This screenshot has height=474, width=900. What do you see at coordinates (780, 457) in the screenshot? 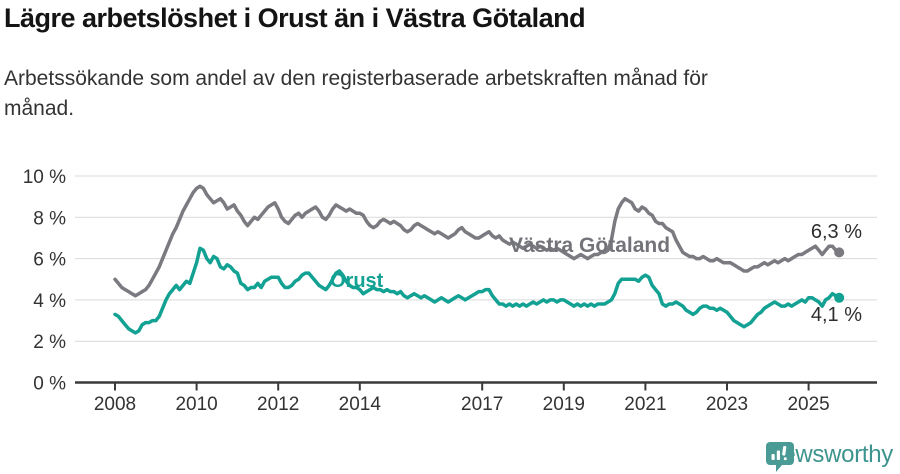
I see `newsworthy-bubble-chart-icon` at bounding box center [780, 457].